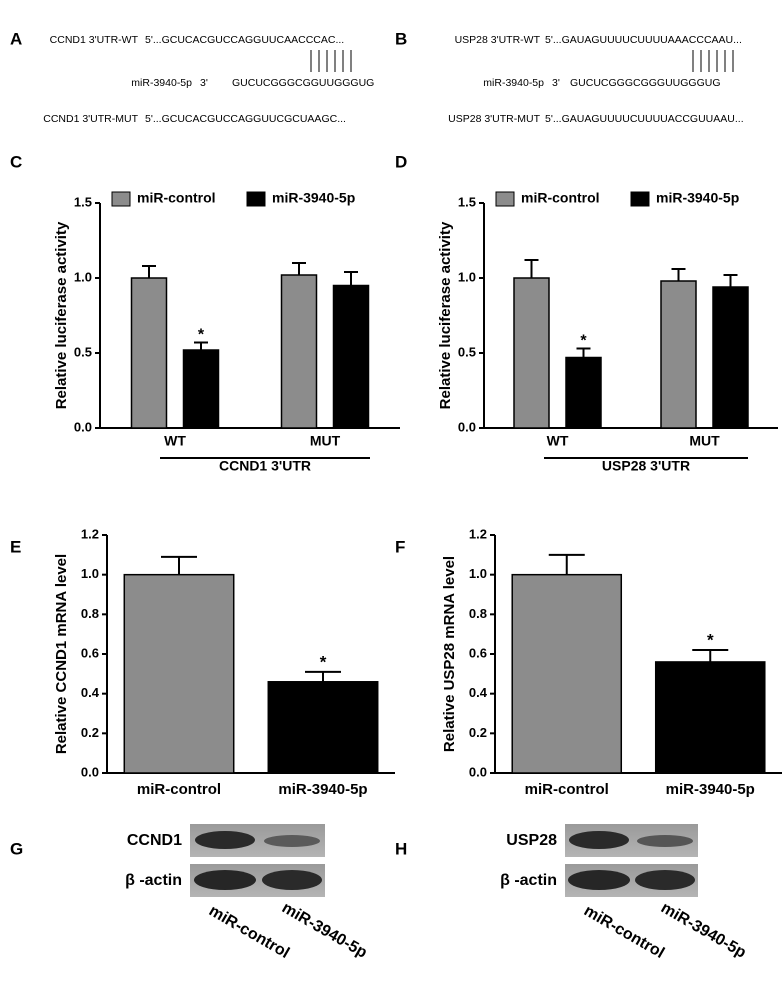  I want to click on sequence-name: USP28 3'UTR-MUT, so click(494, 119).